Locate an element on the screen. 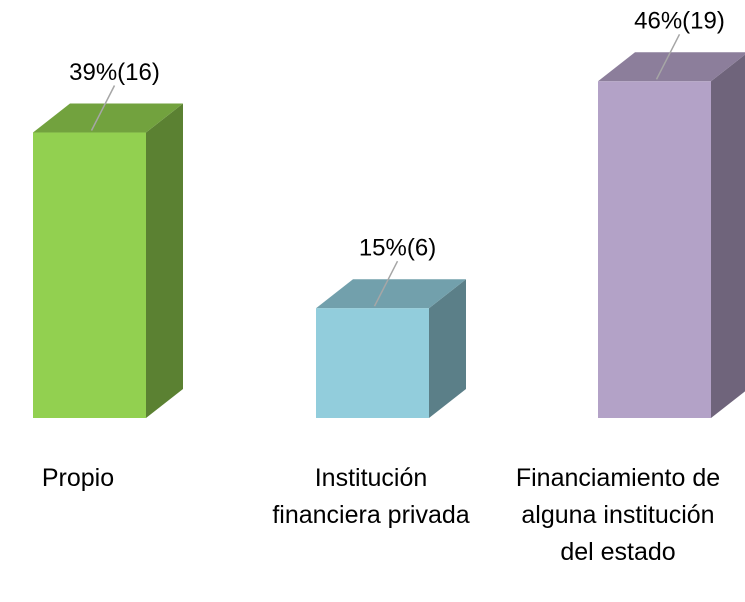 The width and height of the screenshot is (745, 602). data-label: 15%(6) is located at coordinates (397, 248).